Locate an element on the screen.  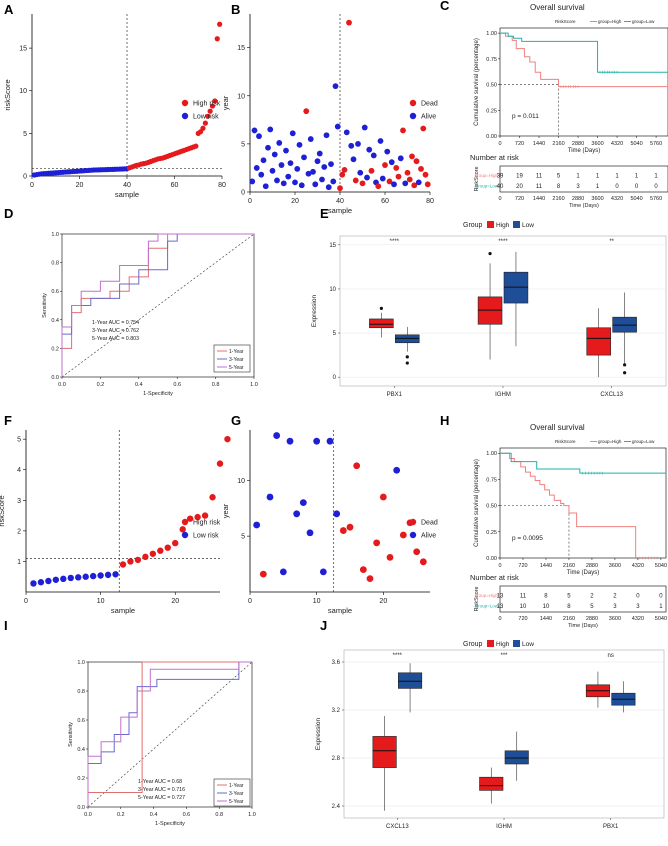
y-axis-label: year is located at coordinates (225, 102).